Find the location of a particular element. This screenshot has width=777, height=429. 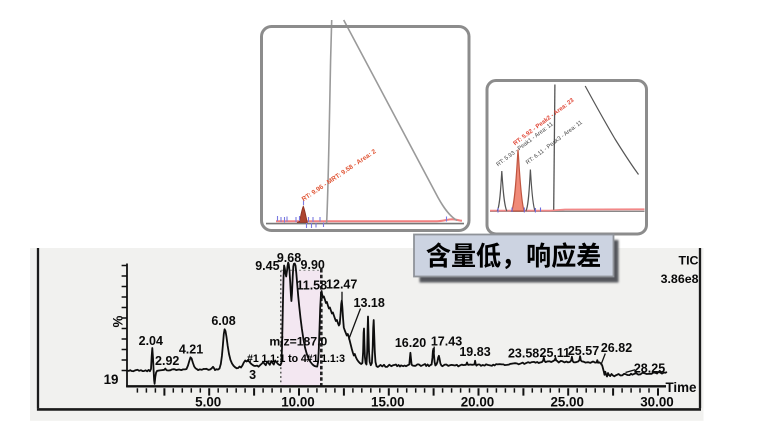

svg-text: m/z=187.0 is located at coordinates (298, 341).